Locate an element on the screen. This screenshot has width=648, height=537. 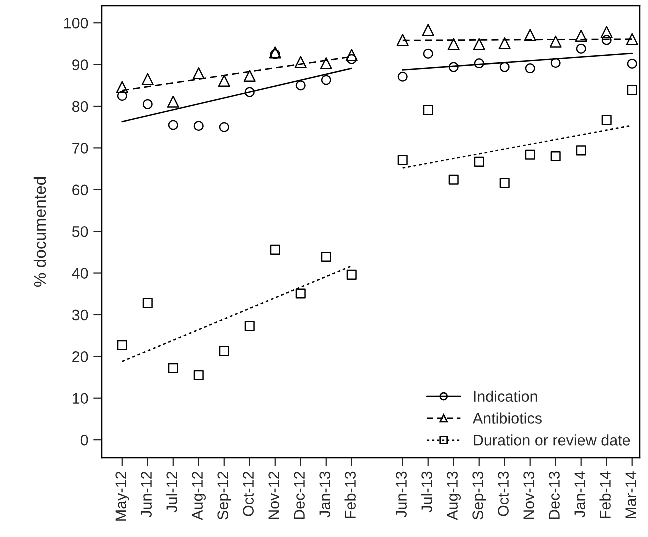
y-tick-label: 70 is located at coordinates (80, 148).